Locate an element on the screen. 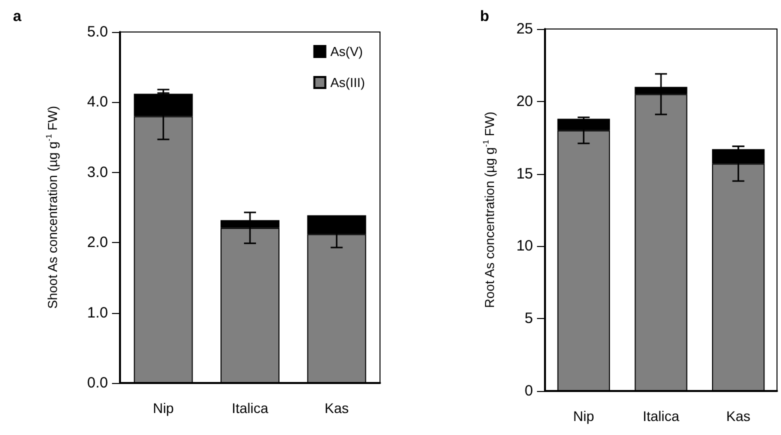 The width and height of the screenshot is (781, 435). y-tick-label: 20 is located at coordinates (524, 101).